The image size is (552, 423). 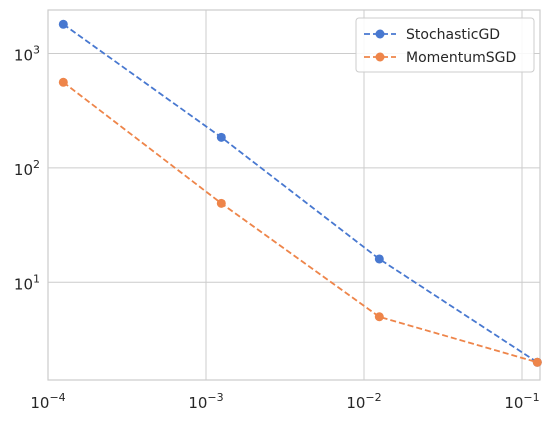 I want to click on x-tick-label: 10⁻³, so click(x=205, y=401).